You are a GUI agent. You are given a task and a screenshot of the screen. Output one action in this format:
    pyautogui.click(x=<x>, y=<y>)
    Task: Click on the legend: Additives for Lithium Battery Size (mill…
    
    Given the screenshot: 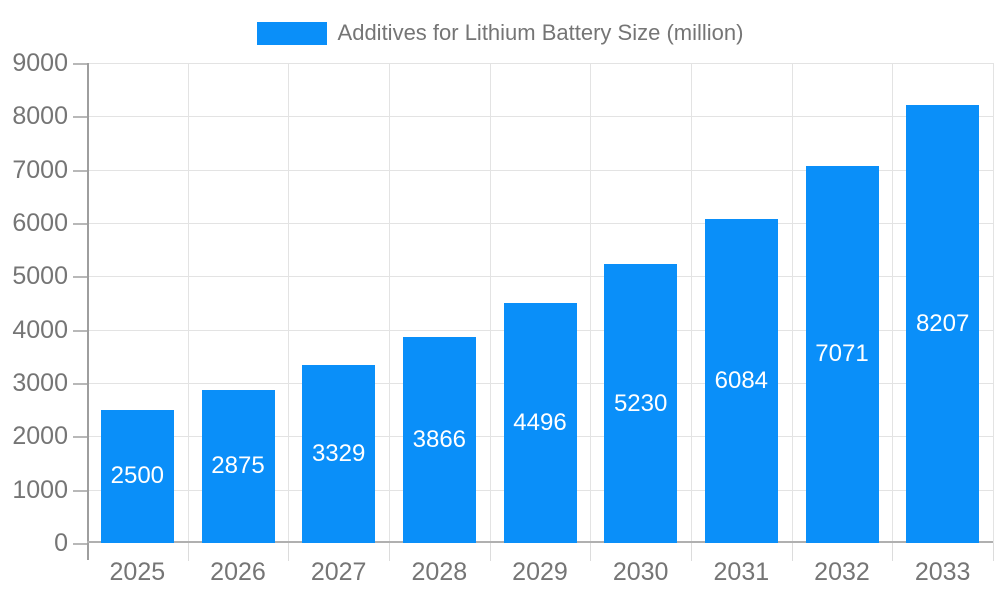 What is the action you would take?
    pyautogui.click(x=500, y=33)
    